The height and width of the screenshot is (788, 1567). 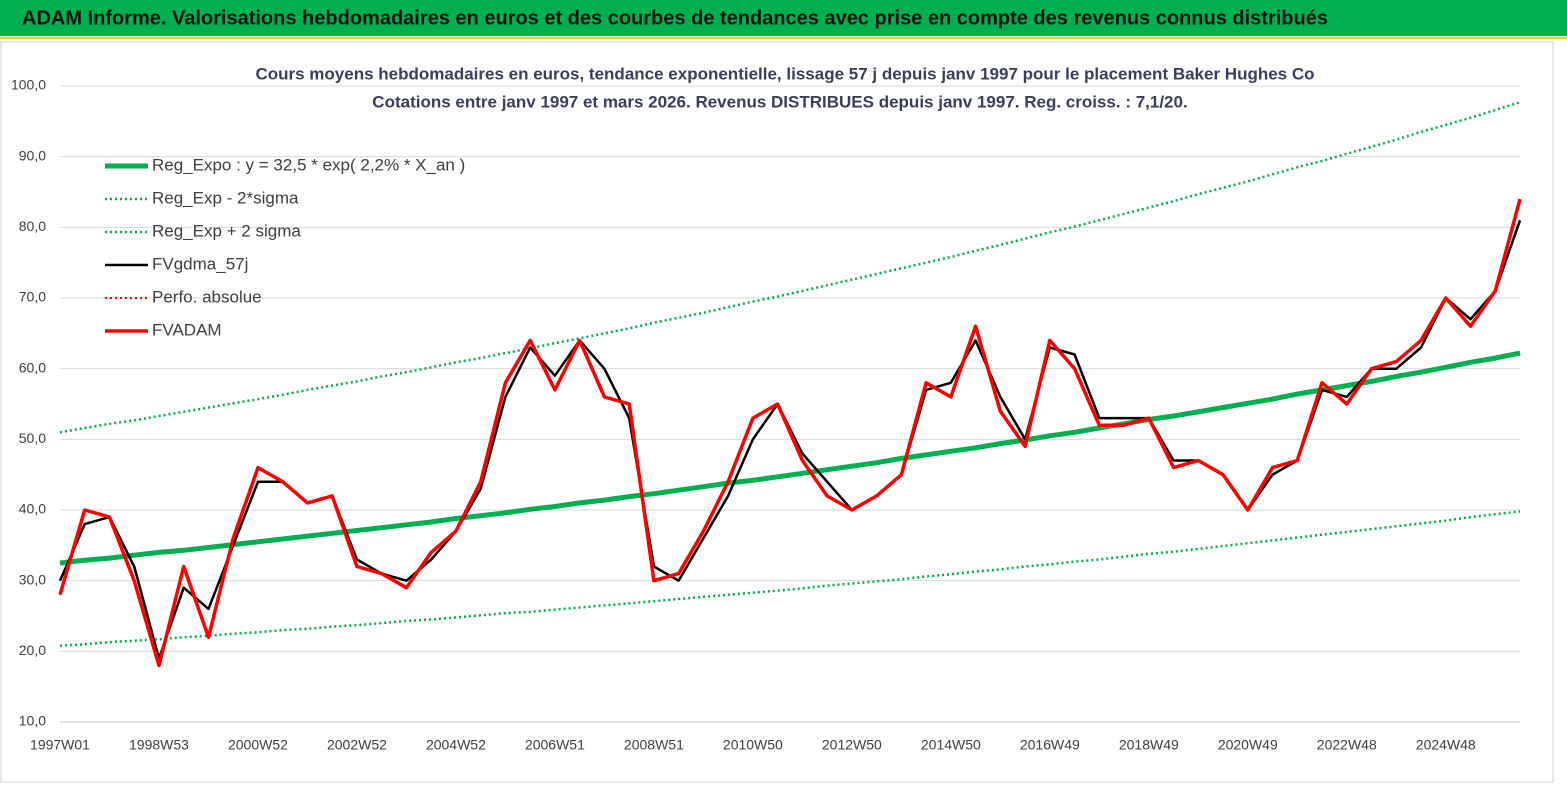 I want to click on y-tick-label: 10,0, so click(x=32, y=721).